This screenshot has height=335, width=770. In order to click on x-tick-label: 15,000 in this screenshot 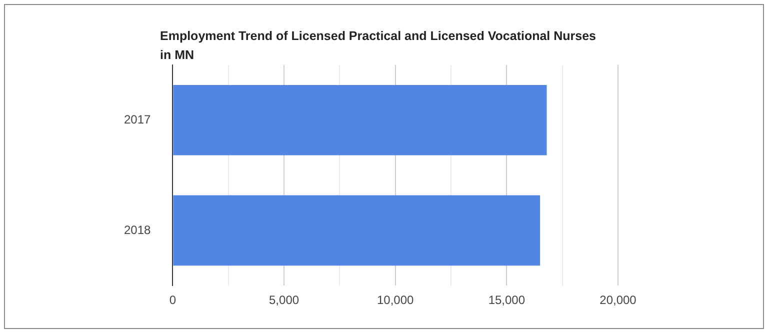, I will do `click(507, 300)`.